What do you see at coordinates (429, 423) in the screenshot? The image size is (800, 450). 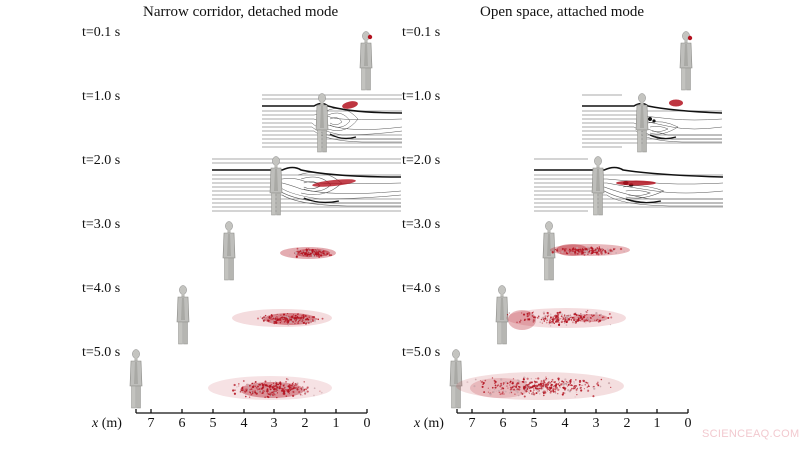 I see `x-axis-title-right: x (m)` at bounding box center [429, 423].